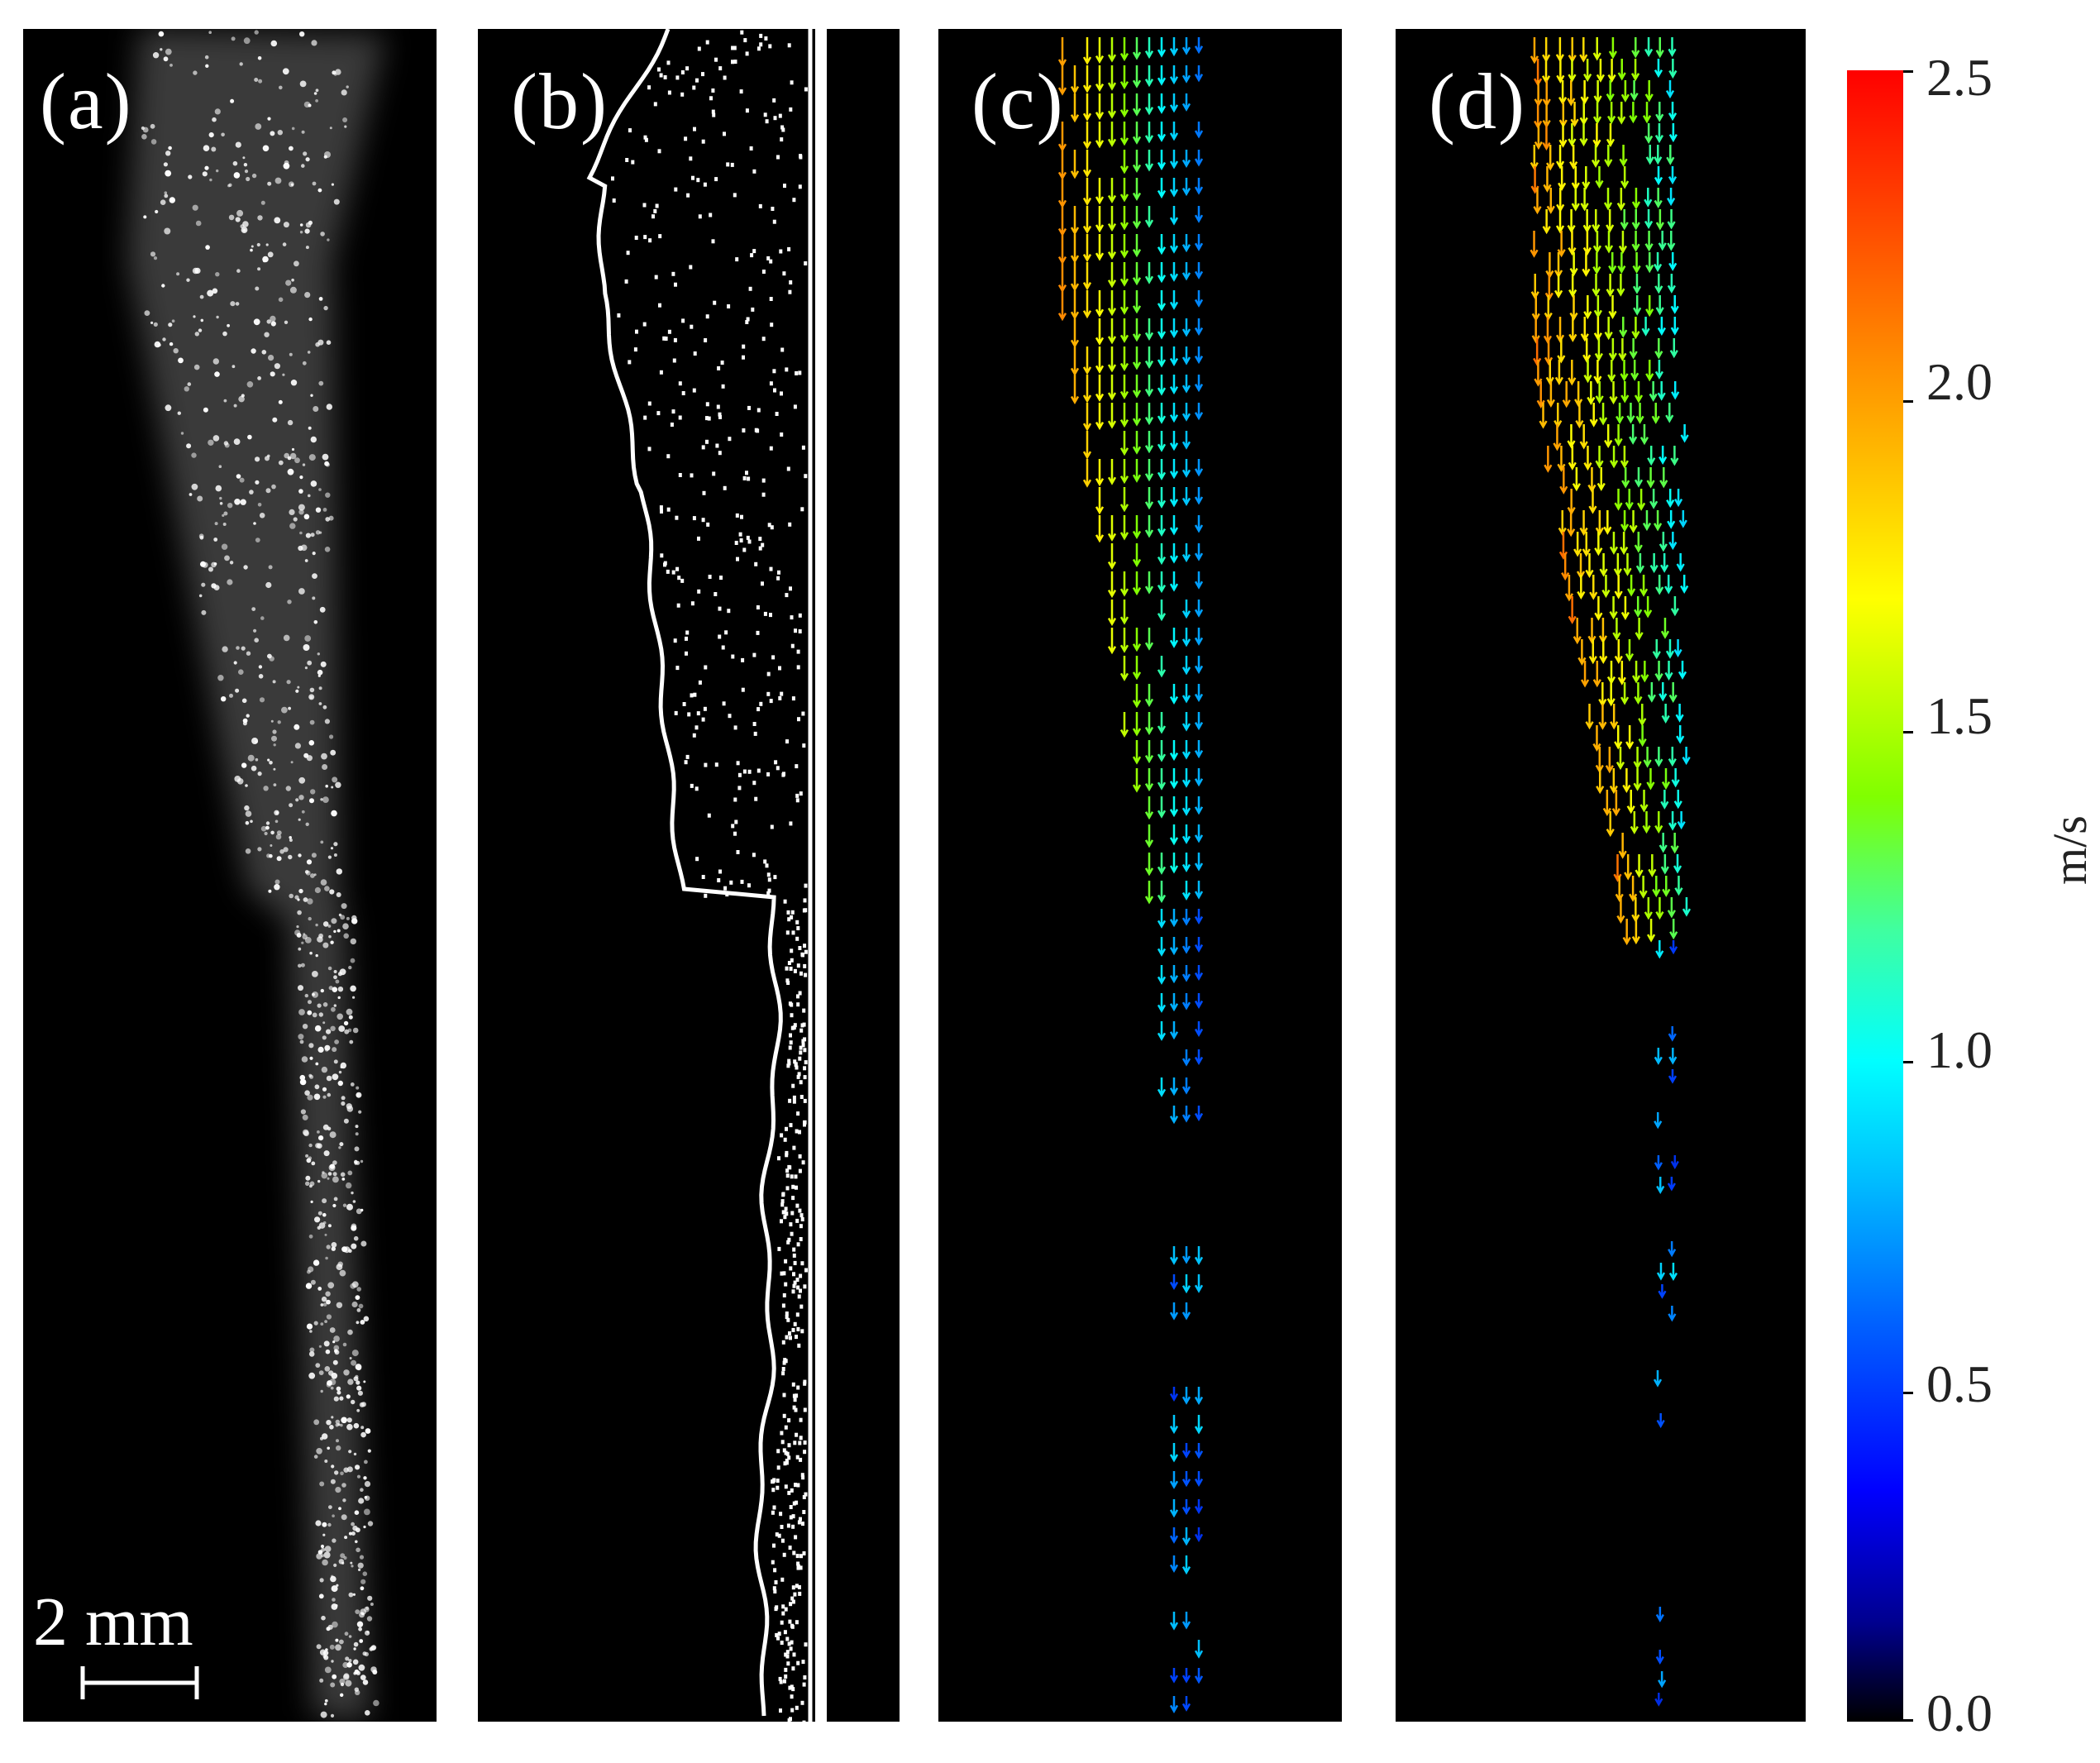 This screenshot has height=1763, width=2100. I want to click on panel-d-label: (d), so click(1477, 101).